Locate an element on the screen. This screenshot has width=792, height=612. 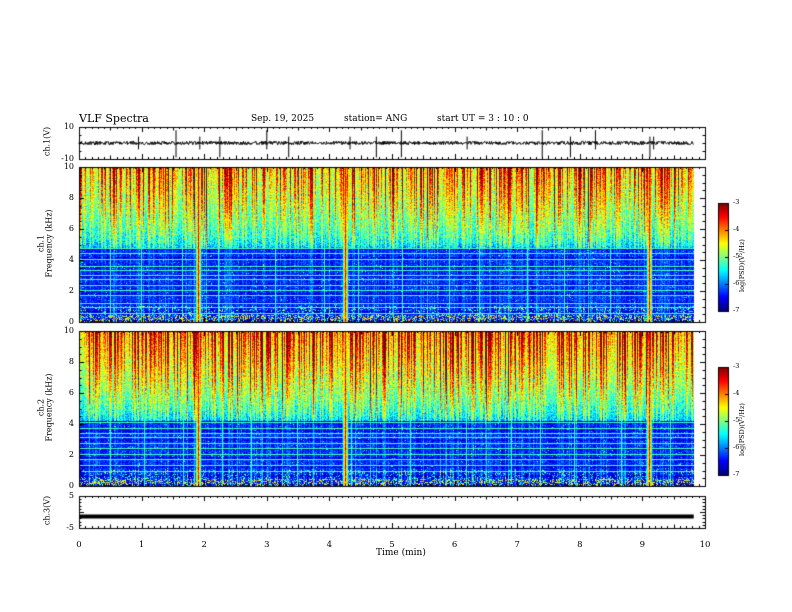
ch1-freq-ylabel: Frequency (kHz) is located at coordinates (49, 243).